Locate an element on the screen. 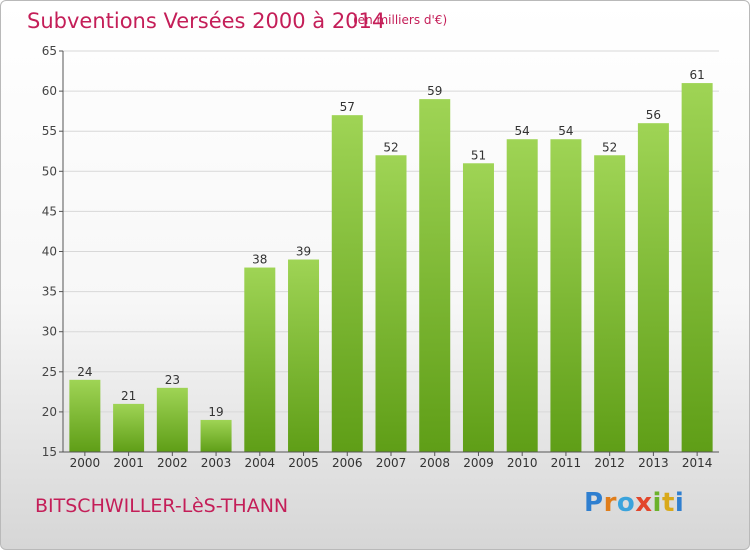  commune-name: BITSCHWILLER-LèS-THANN is located at coordinates (162, 506).